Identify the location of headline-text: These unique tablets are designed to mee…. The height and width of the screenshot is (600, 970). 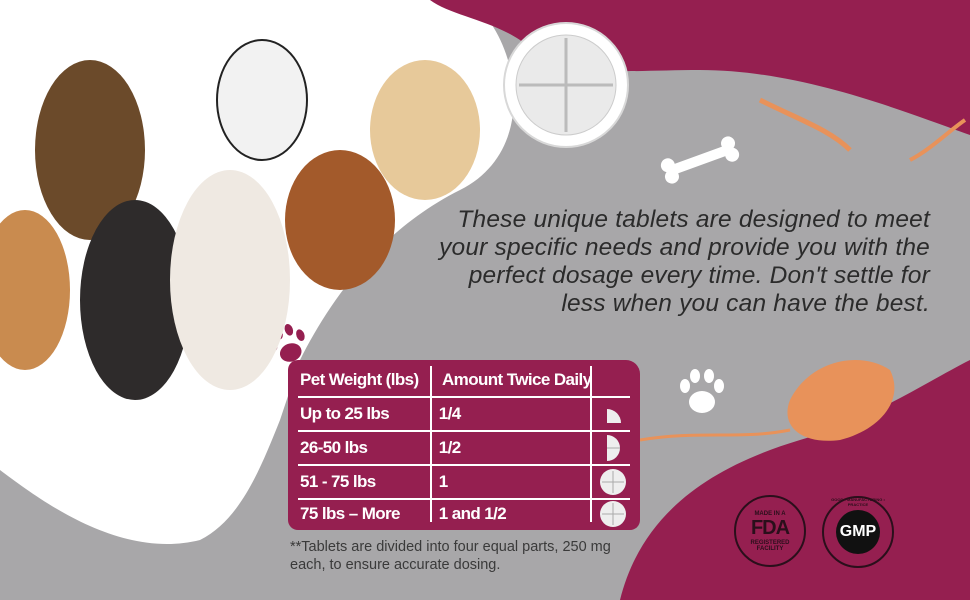
(684, 261).